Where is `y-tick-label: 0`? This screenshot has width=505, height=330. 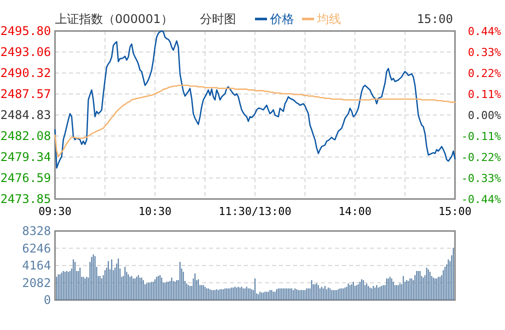
y-tick-label: 0 is located at coordinates (47, 300).